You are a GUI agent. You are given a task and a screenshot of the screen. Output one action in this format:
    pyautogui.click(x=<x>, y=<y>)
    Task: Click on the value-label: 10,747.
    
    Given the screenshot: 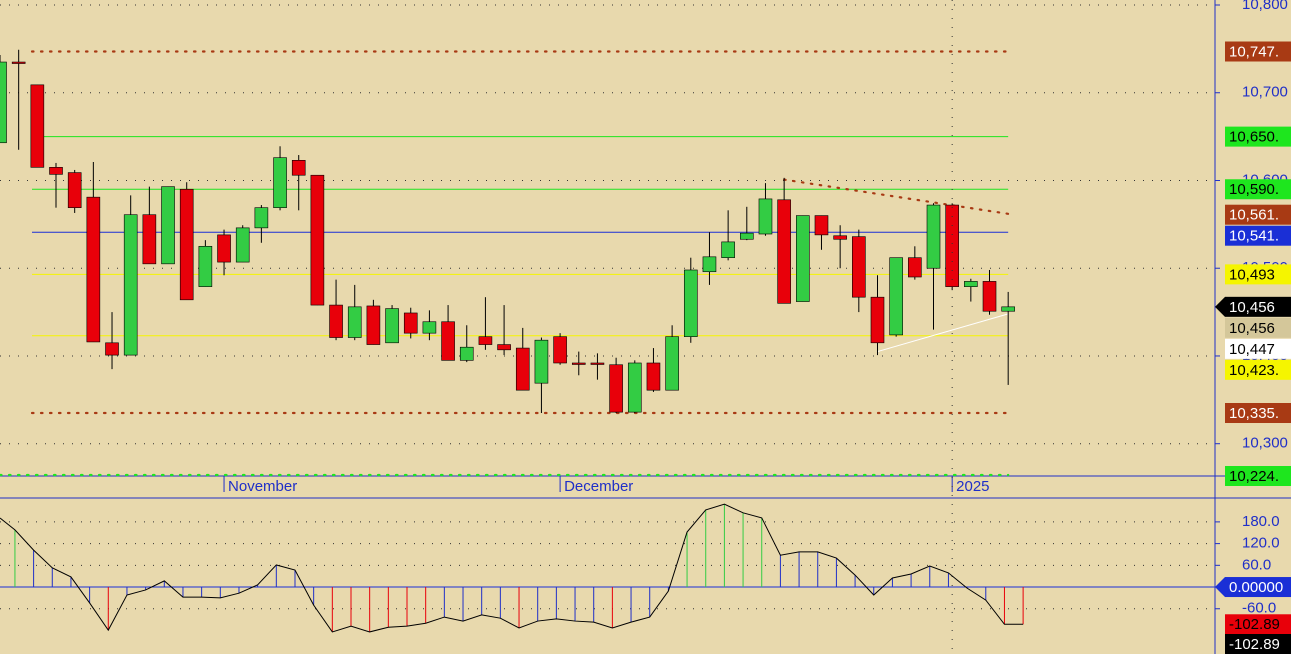 What is the action you would take?
    pyautogui.click(x=1254, y=51)
    